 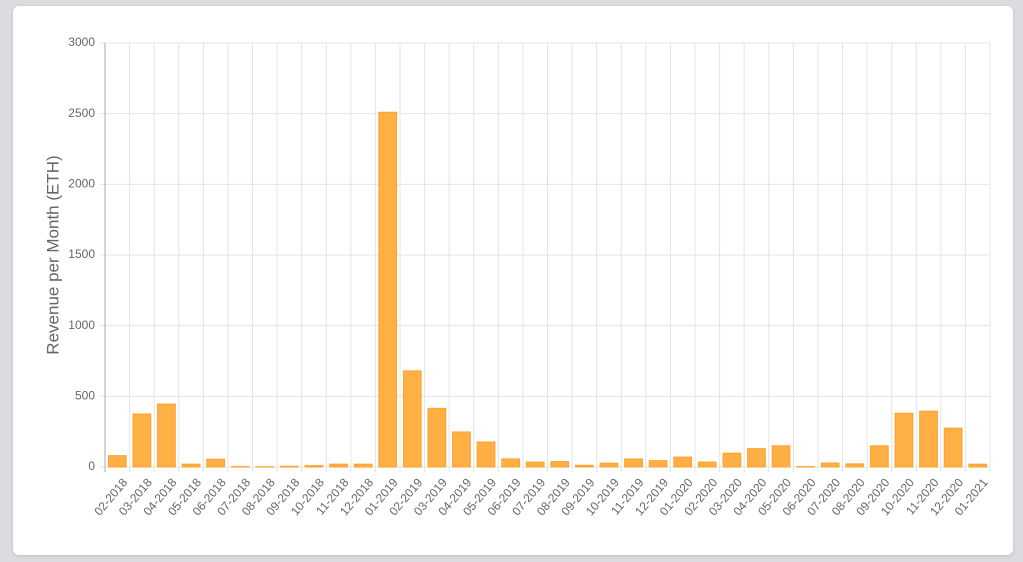 What do you see at coordinates (91, 466) in the screenshot?
I see `y-tick-label: 0` at bounding box center [91, 466].